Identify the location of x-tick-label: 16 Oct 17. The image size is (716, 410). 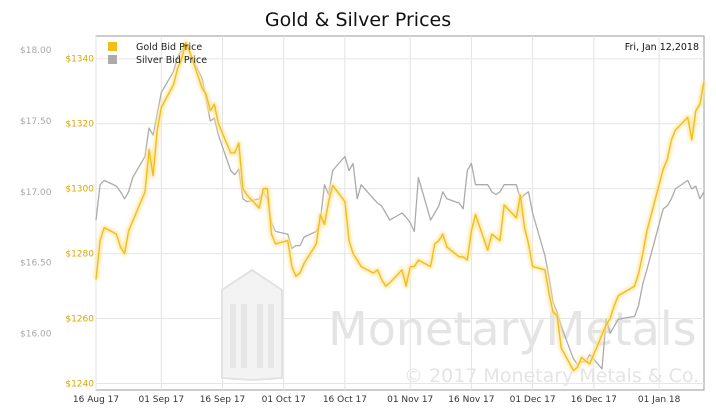
(345, 400).